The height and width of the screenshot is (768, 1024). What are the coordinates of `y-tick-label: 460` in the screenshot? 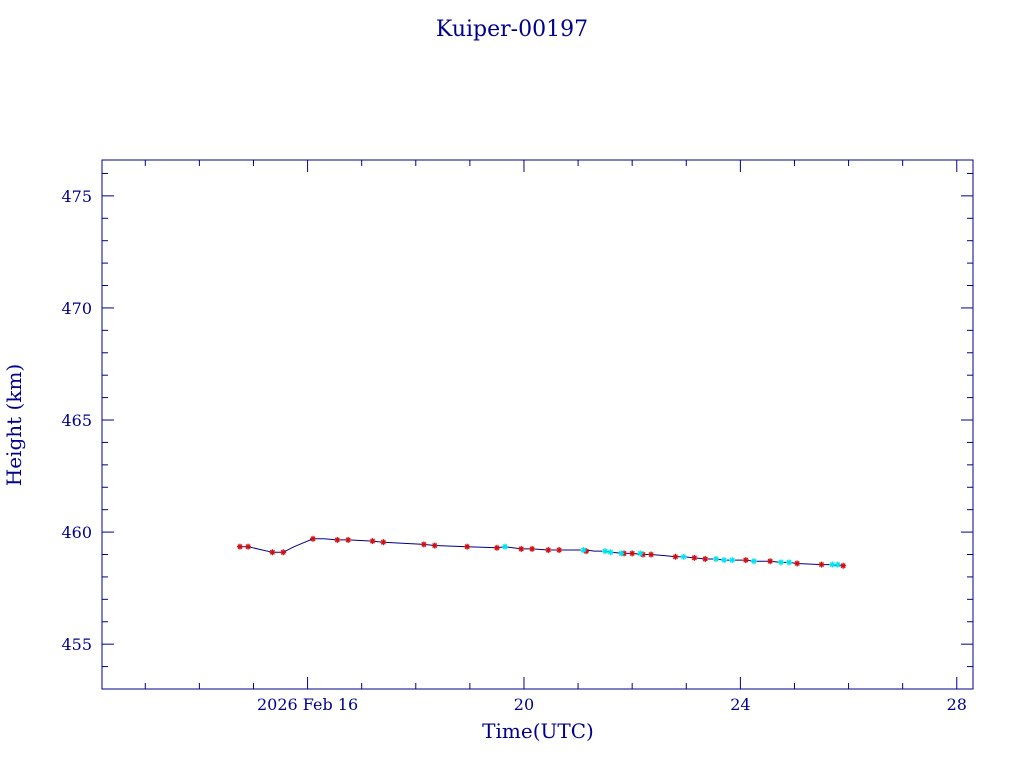 It's located at (76, 532).